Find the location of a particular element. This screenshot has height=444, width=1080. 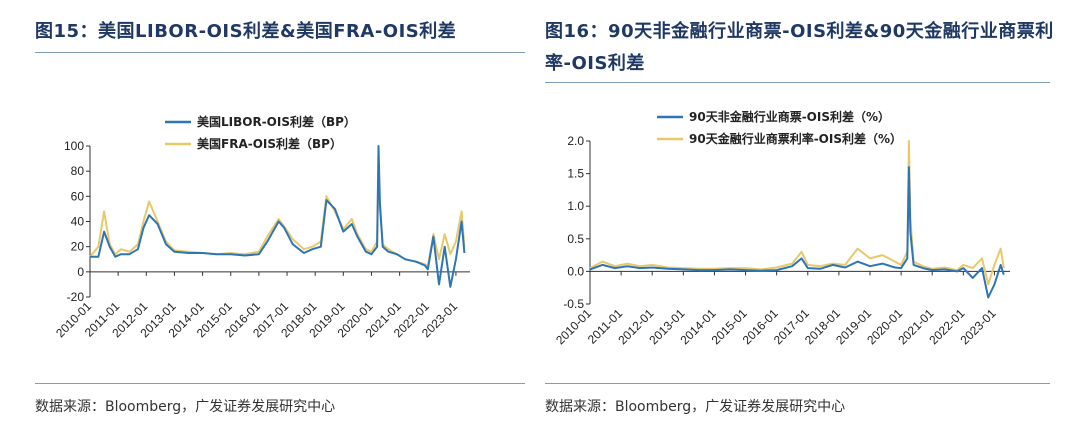

left-source-text: 数据来源：Bloomberg，广发证券发展研究中心 is located at coordinates (185, 407).